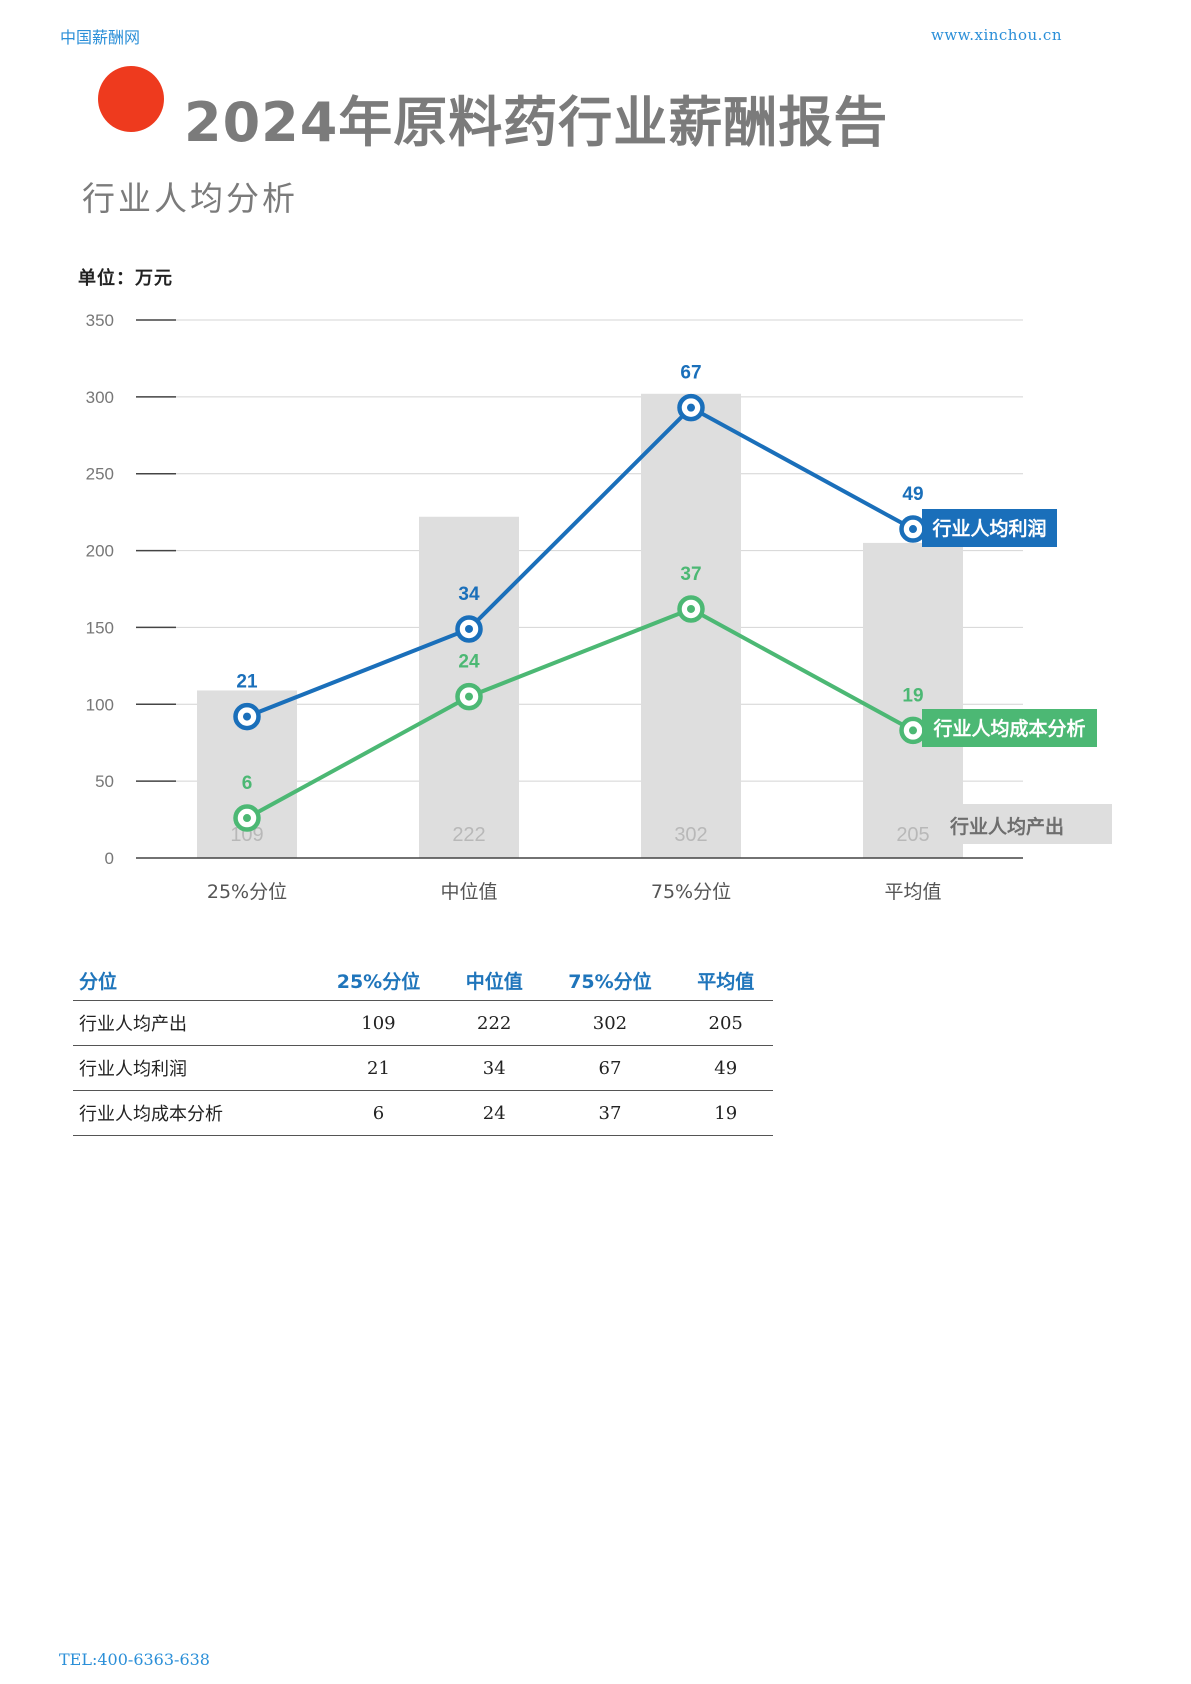 The width and height of the screenshot is (1191, 1684). Describe the element at coordinates (494, 1113) in the screenshot. I see `table-cell: 24` at that location.